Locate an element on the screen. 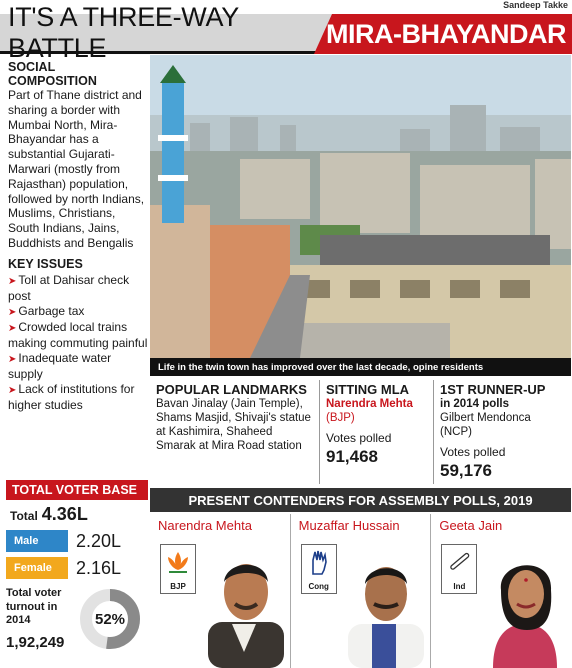 Image resolution: width=572 pixels, height=668 pixels. turnout-text: Total voter turnout in 2014 1,92,249 is located at coordinates (41, 619).